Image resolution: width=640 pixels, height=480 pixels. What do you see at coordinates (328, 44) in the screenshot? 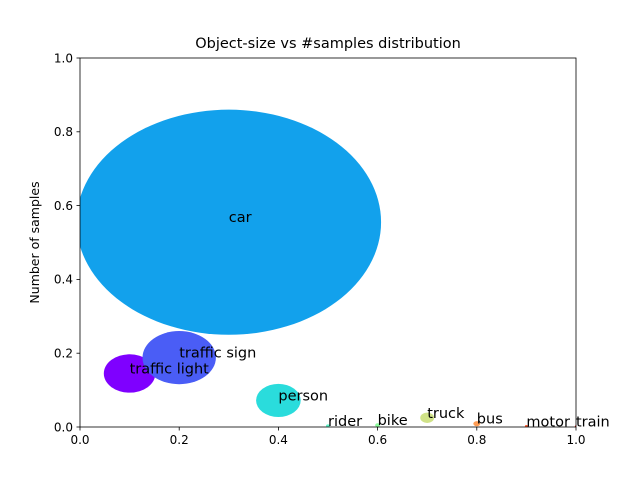
I see `chart-title: Object-size vs #samples distribution` at bounding box center [328, 44].